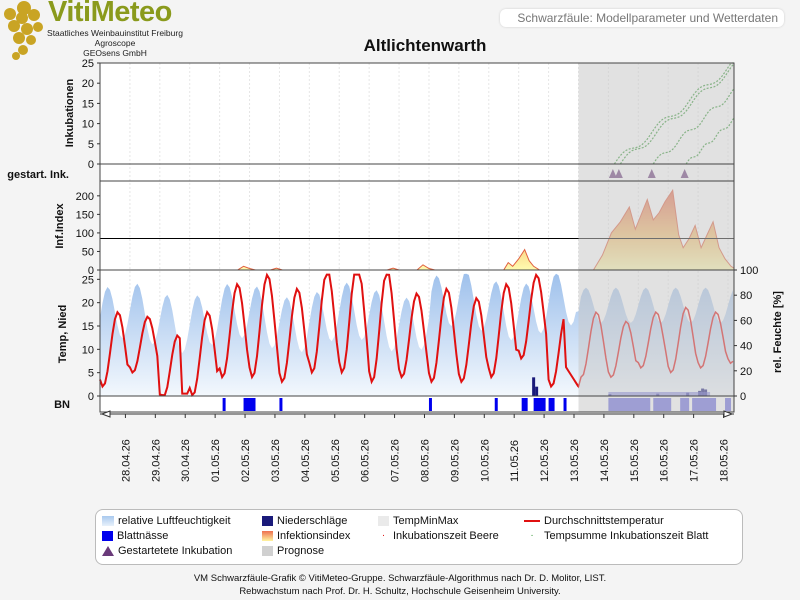 The height and width of the screenshot is (600, 800). I want to click on weather-ylabel-left: Temp, Nied, so click(63, 334).